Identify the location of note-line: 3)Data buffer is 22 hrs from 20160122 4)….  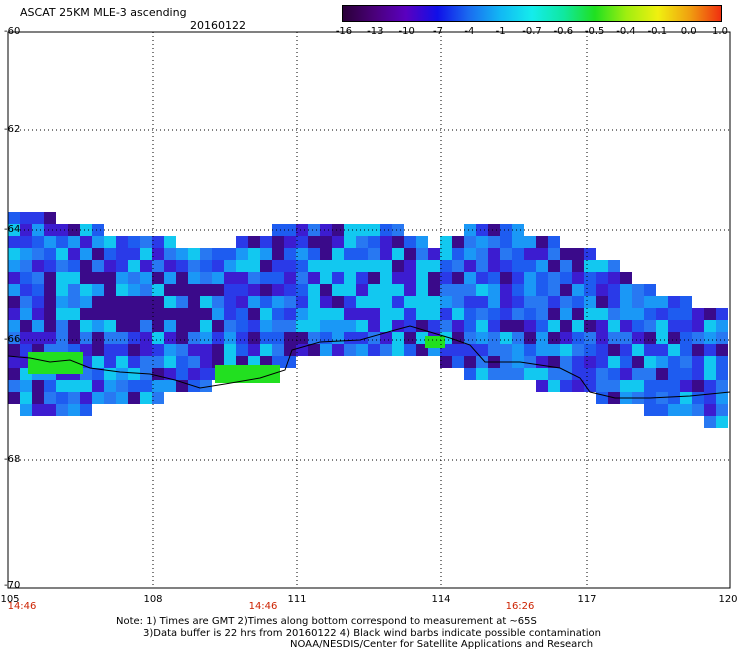
(372, 633).